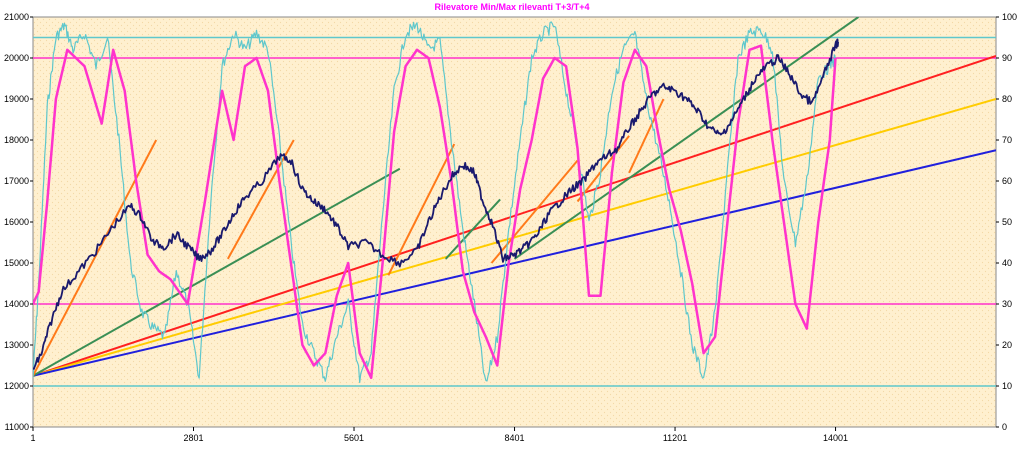 The width and height of the screenshot is (1024, 459). Describe the element at coordinates (16, 17) in the screenshot. I see `y-left-tick-label: 21000` at that location.